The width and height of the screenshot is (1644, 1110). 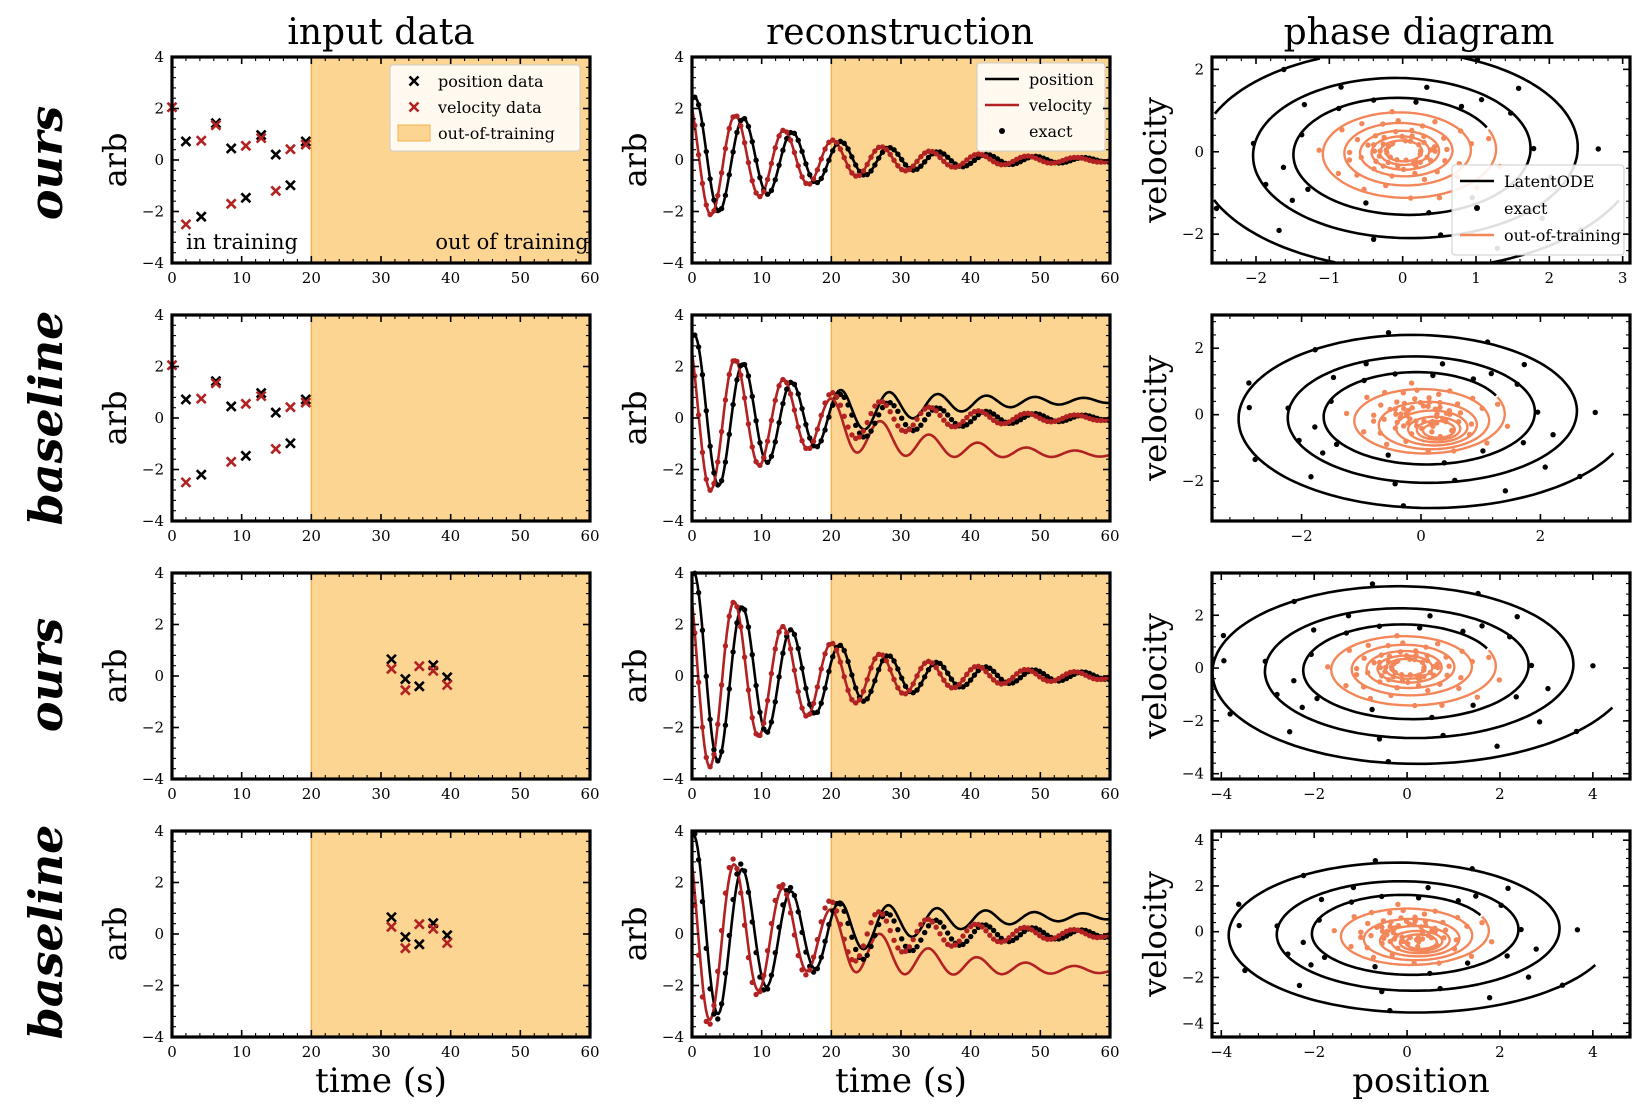 I want to click on in-training-annotation: in training, so click(x=242, y=242).